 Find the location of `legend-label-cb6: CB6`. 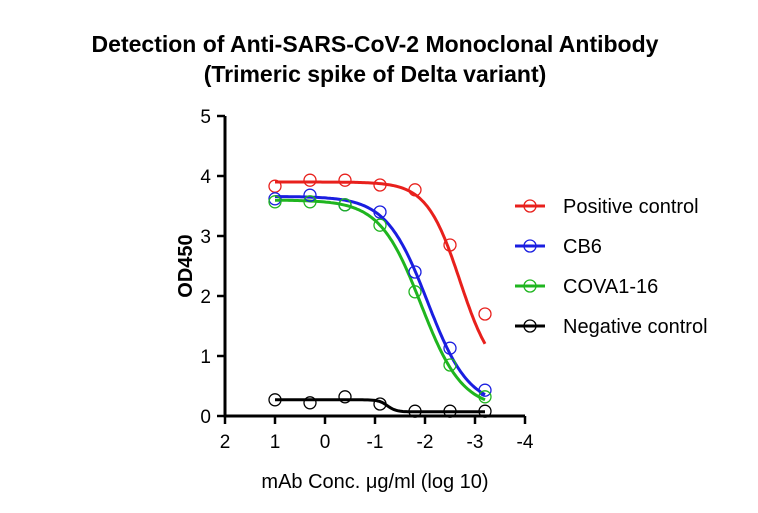

legend-label-cb6: CB6 is located at coordinates (582, 247).